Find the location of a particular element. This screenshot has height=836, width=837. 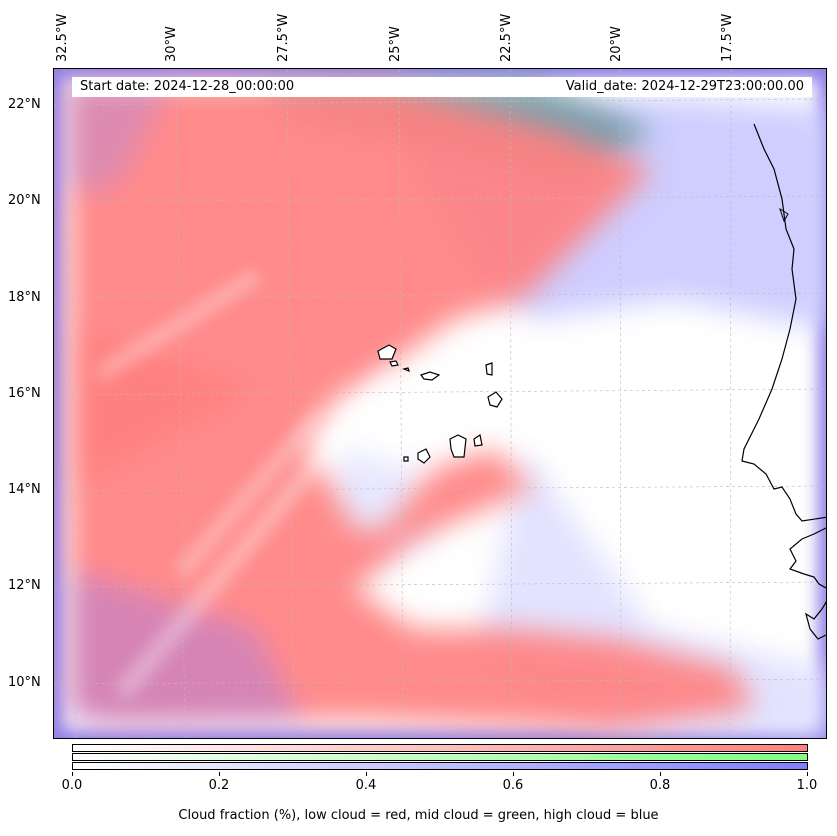

lat-label-12n: 12°N is located at coordinates (24, 585).